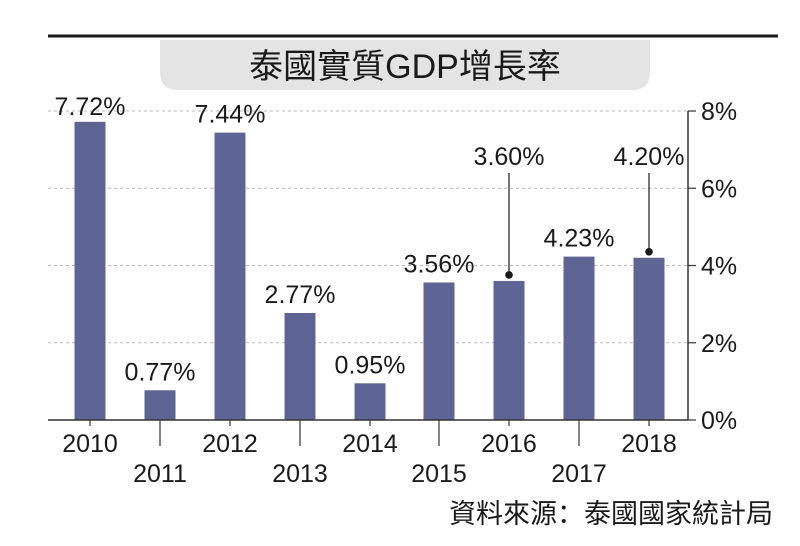 Image resolution: width=800 pixels, height=546 pixels. What do you see at coordinates (719, 344) in the screenshot?
I see `y-tick-label: 2%` at bounding box center [719, 344].